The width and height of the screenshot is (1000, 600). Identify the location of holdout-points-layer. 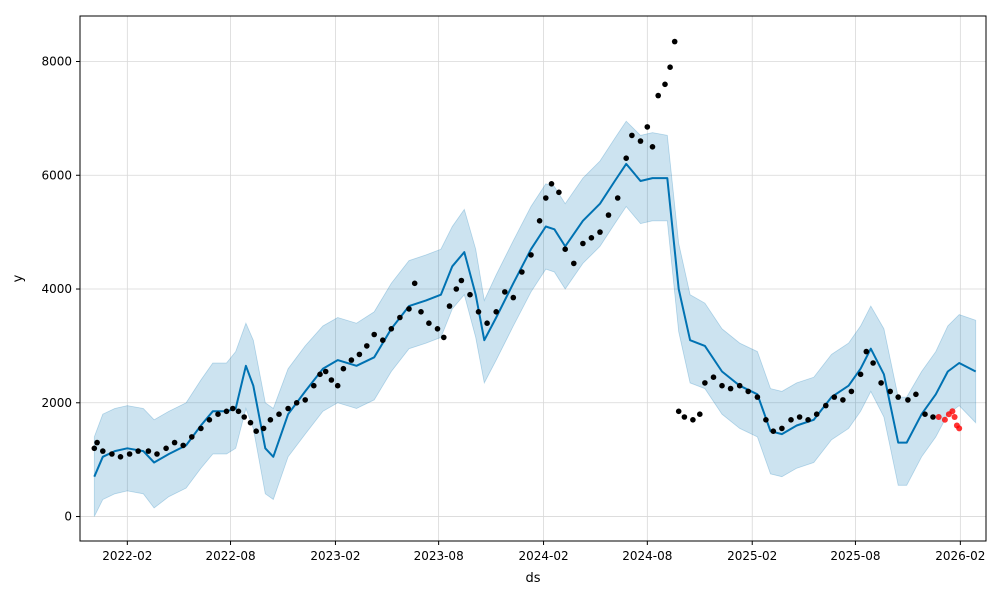
(949, 420).